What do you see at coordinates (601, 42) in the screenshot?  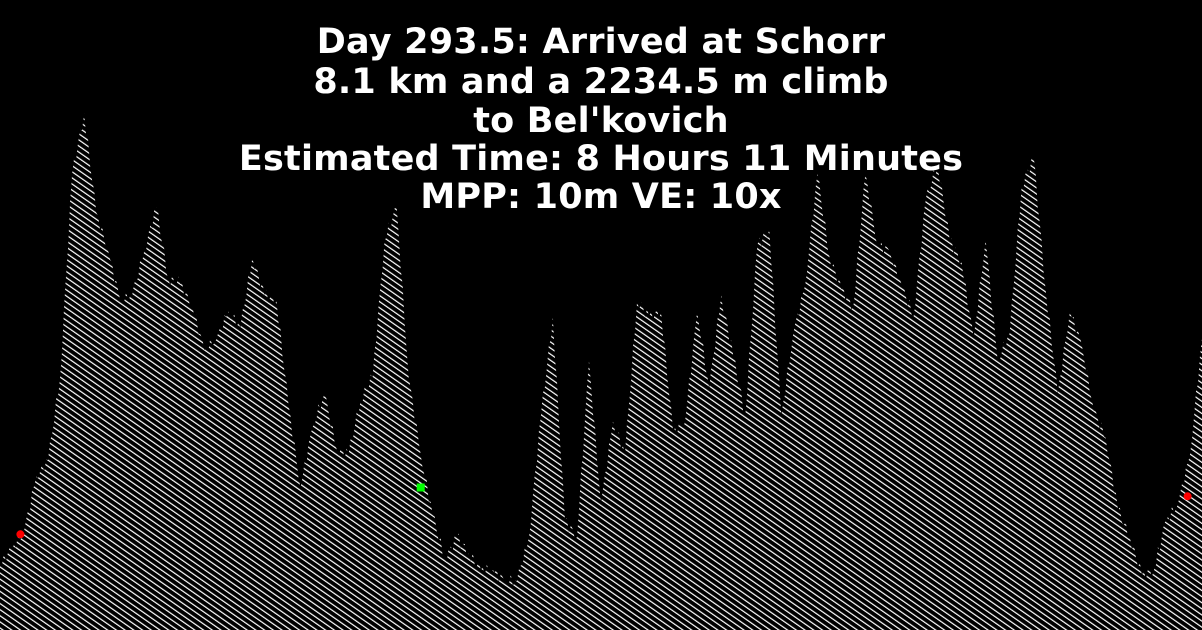 I see `title-line-day: Day 293.5: Arrived at Schorr` at bounding box center [601, 42].